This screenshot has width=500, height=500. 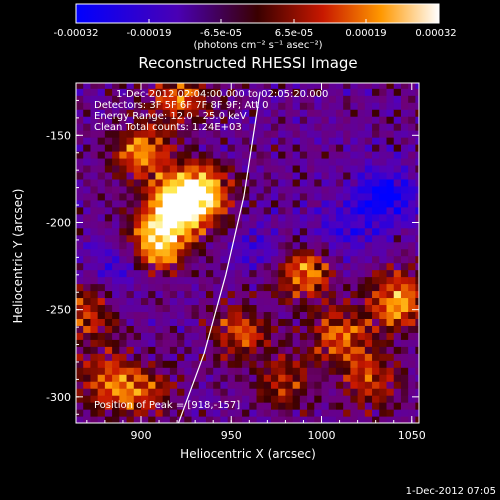 I want to click on y-tick-label: -300, so click(x=58, y=397).